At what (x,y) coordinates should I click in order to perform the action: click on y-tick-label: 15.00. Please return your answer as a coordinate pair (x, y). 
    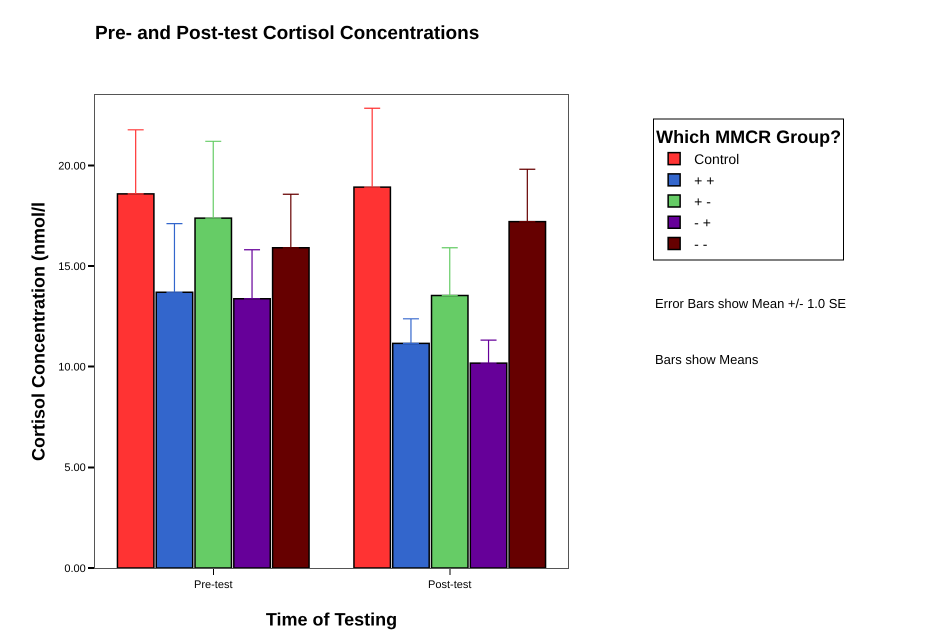
    Looking at the image, I should click on (72, 266).